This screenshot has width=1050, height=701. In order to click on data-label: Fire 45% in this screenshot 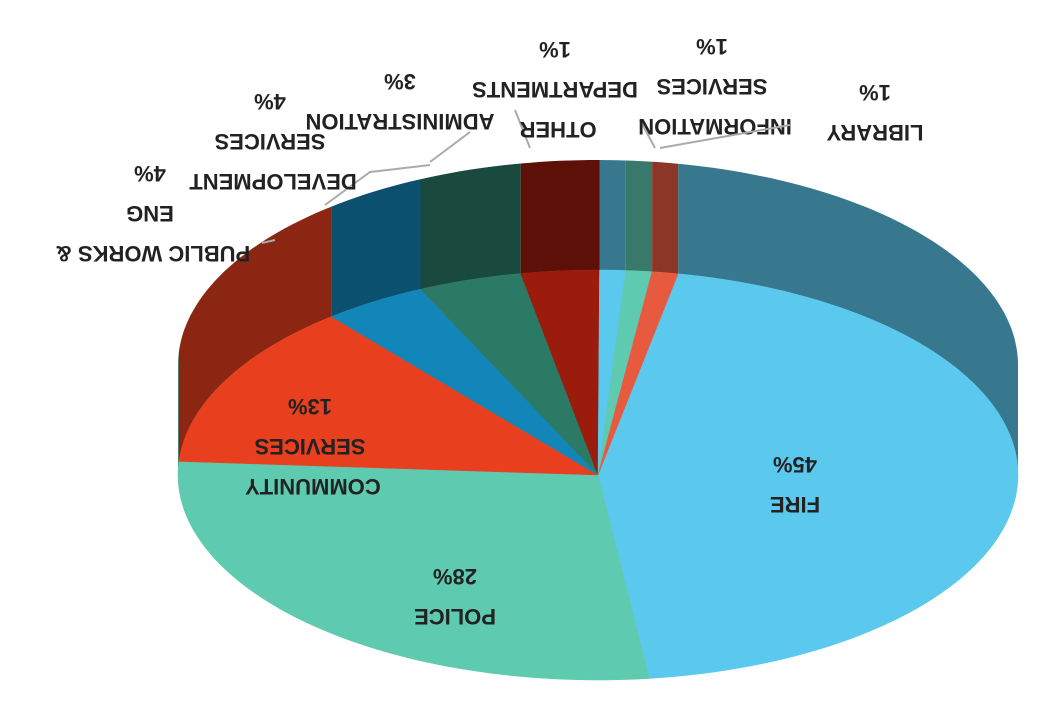, I will do `click(795, 484)`.